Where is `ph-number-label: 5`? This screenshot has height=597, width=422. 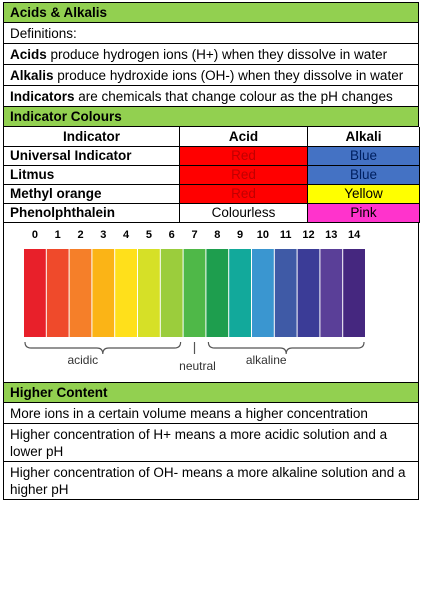 ph-number-label: 5 is located at coordinates (149, 235).